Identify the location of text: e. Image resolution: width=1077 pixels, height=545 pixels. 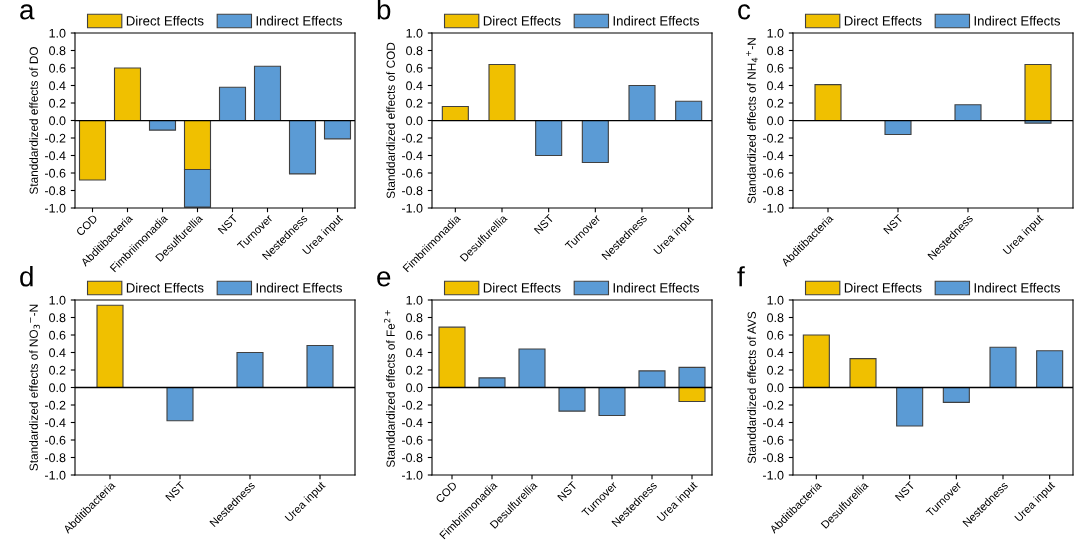
(384, 279).